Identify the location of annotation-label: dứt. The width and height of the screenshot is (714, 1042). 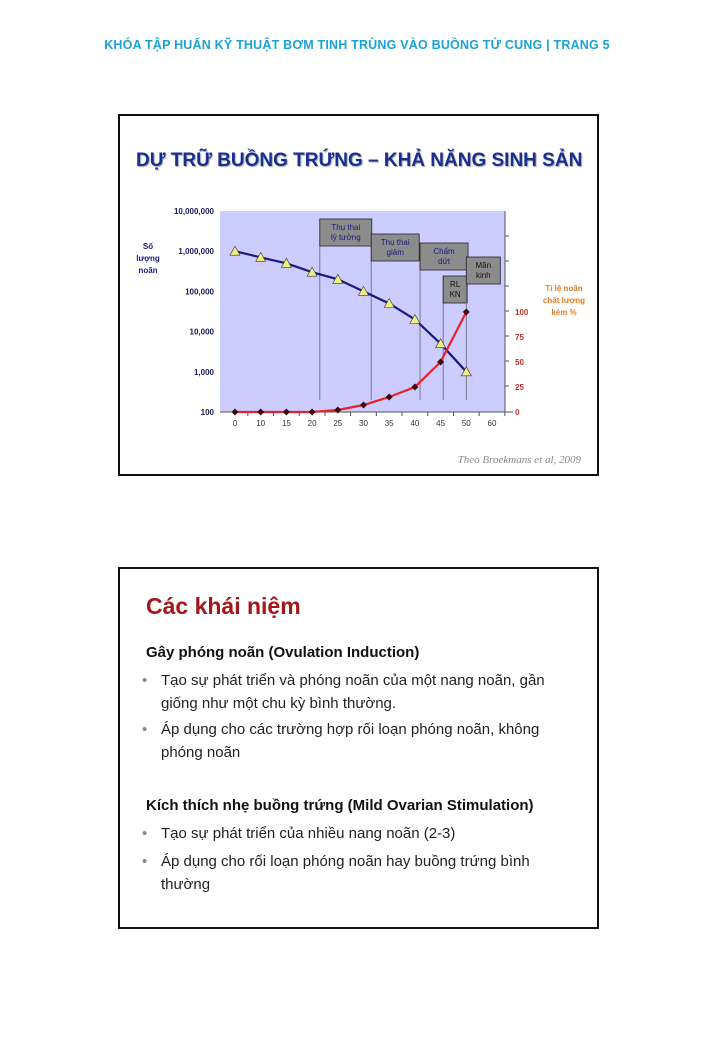
(444, 261).